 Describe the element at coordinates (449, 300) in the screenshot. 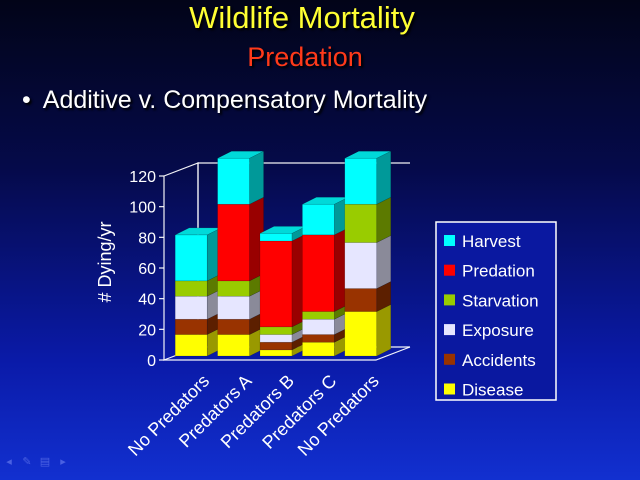

I see `legend-swatch-starvation` at that location.